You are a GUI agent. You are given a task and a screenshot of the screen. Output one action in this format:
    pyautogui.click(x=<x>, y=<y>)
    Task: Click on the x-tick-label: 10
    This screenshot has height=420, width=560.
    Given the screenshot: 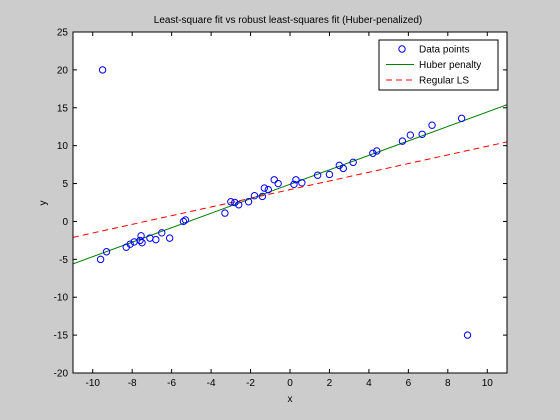 What is the action you would take?
    pyautogui.click(x=488, y=383)
    